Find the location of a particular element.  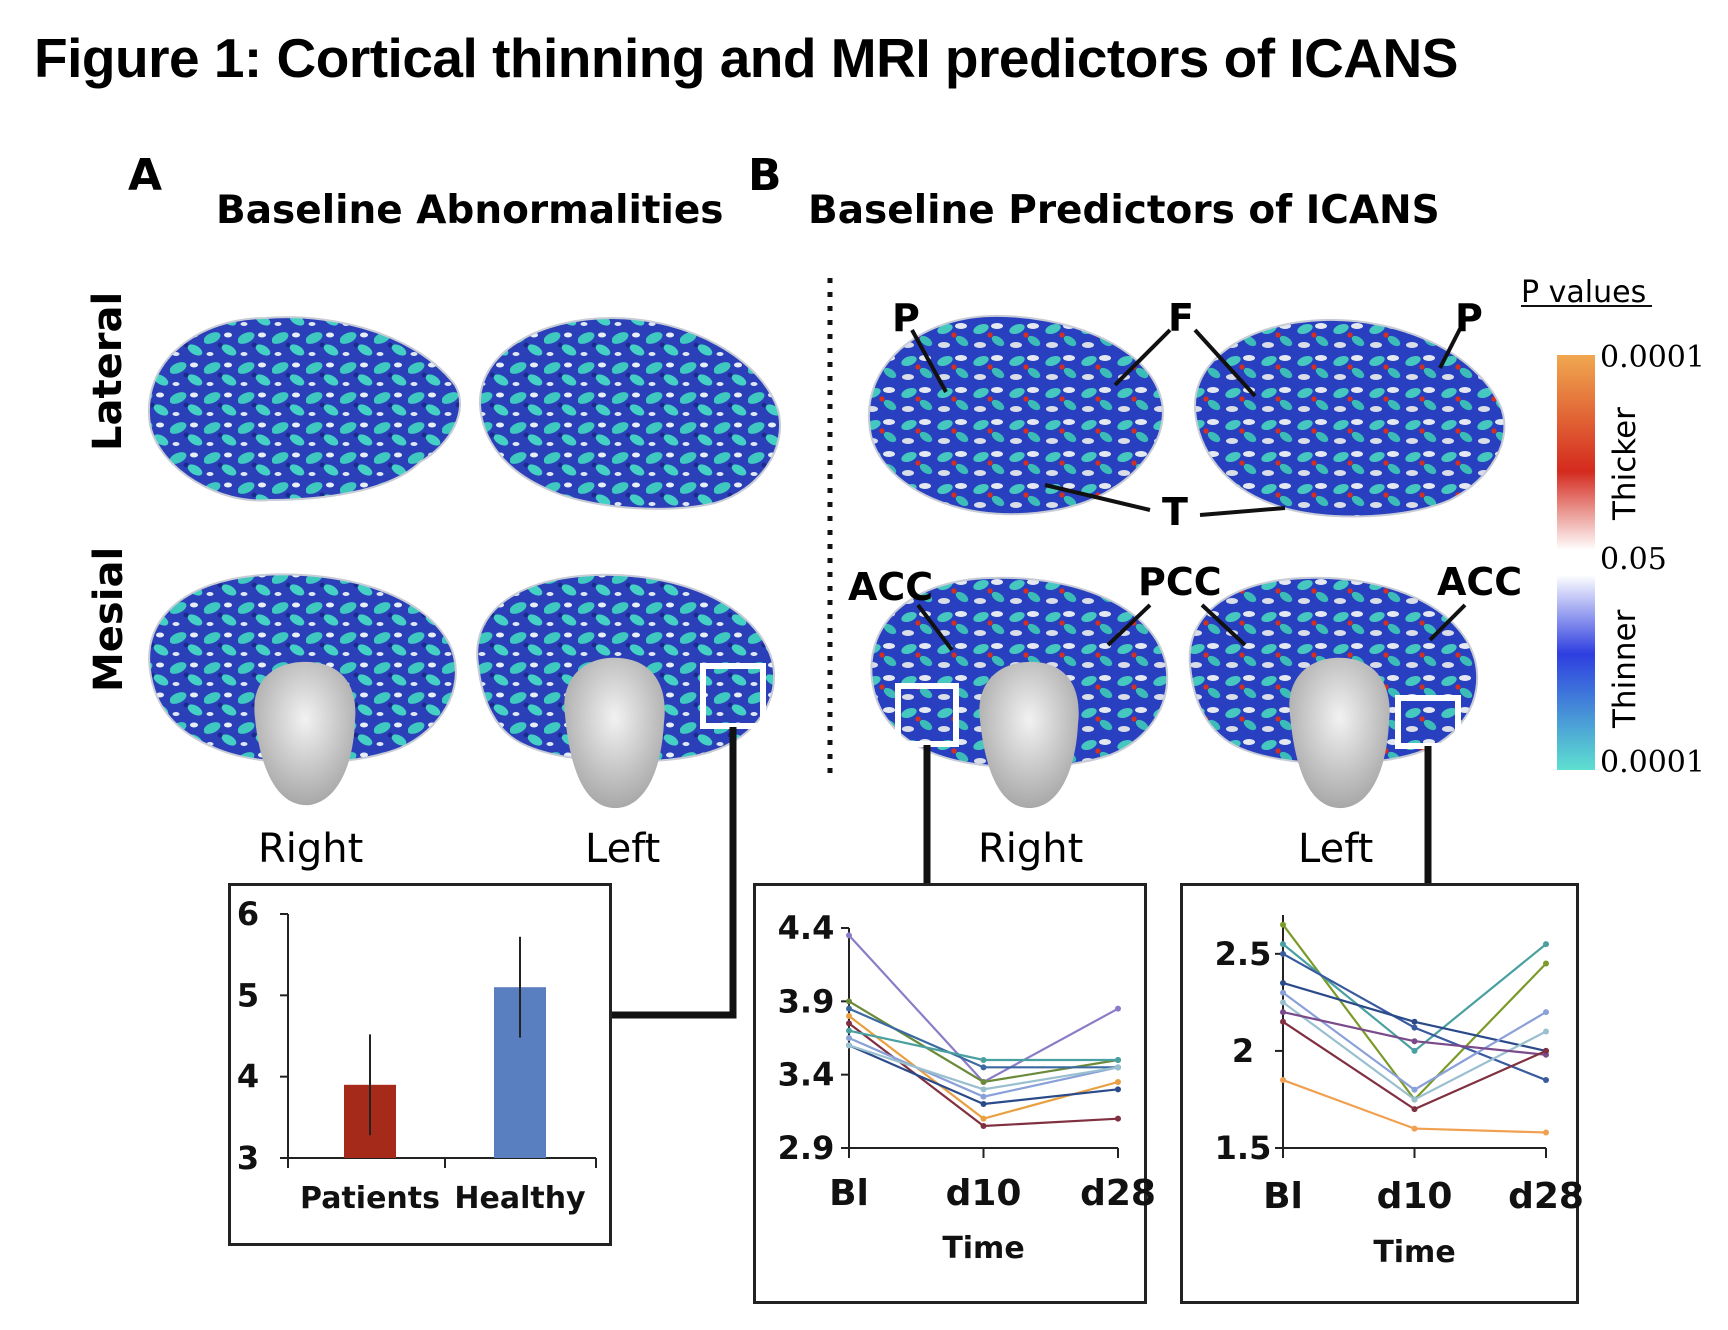

color-scale-middle-value: 0.05 is located at coordinates (1633, 559).